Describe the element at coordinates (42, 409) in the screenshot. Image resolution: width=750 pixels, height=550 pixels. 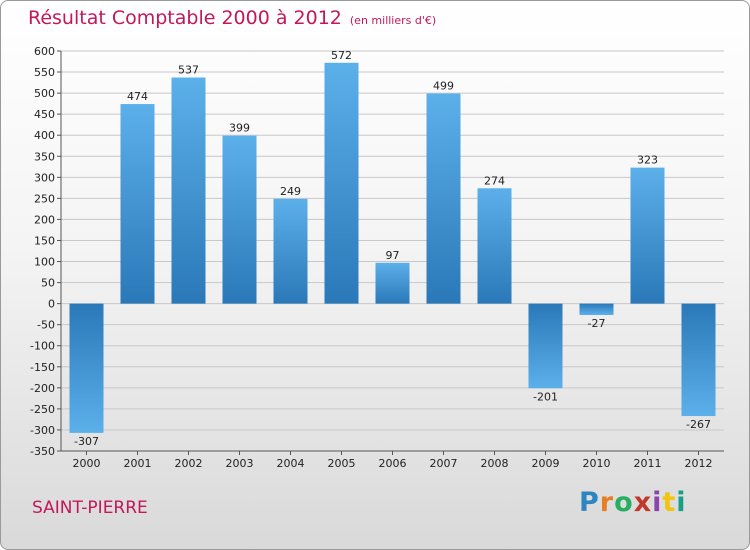
I see `ytick-label--250: -250` at that location.